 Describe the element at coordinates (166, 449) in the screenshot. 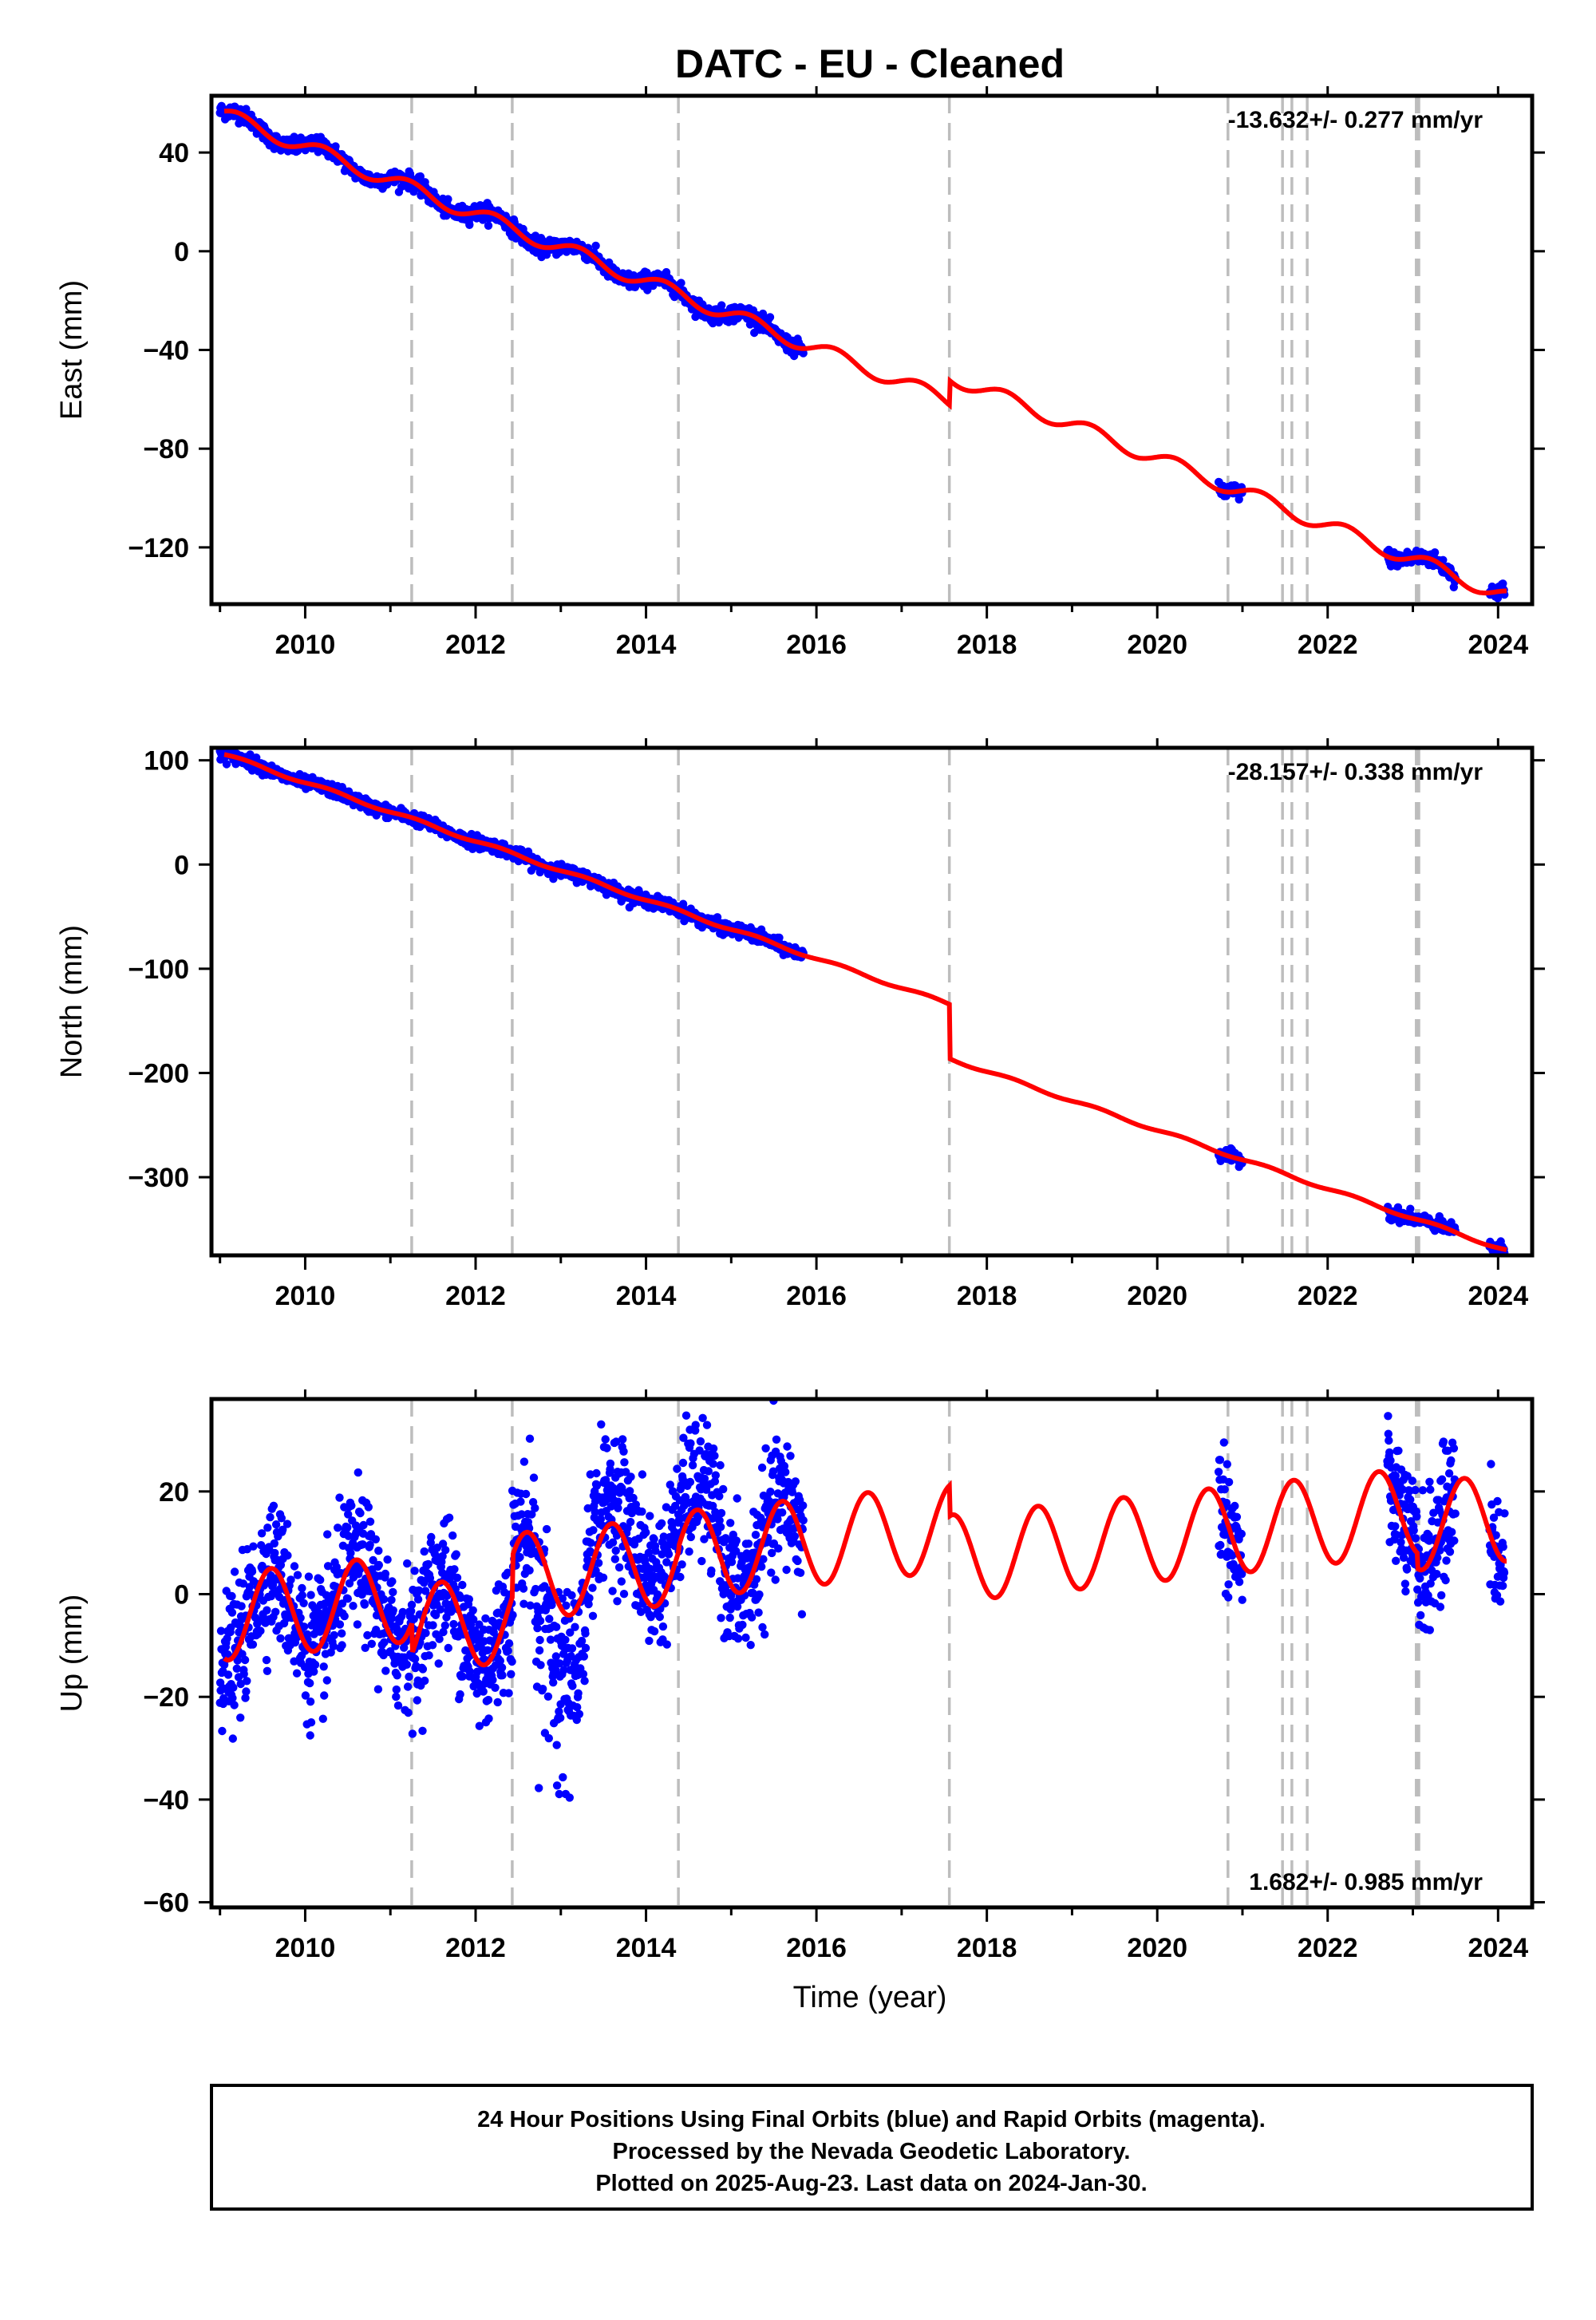

I see `east-y-tick-label: −80` at that location.